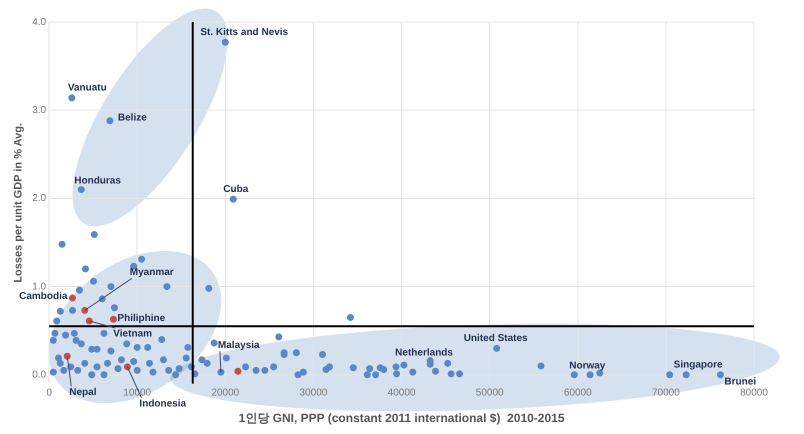  I want to click on x-tick-label: 40000, so click(402, 392).